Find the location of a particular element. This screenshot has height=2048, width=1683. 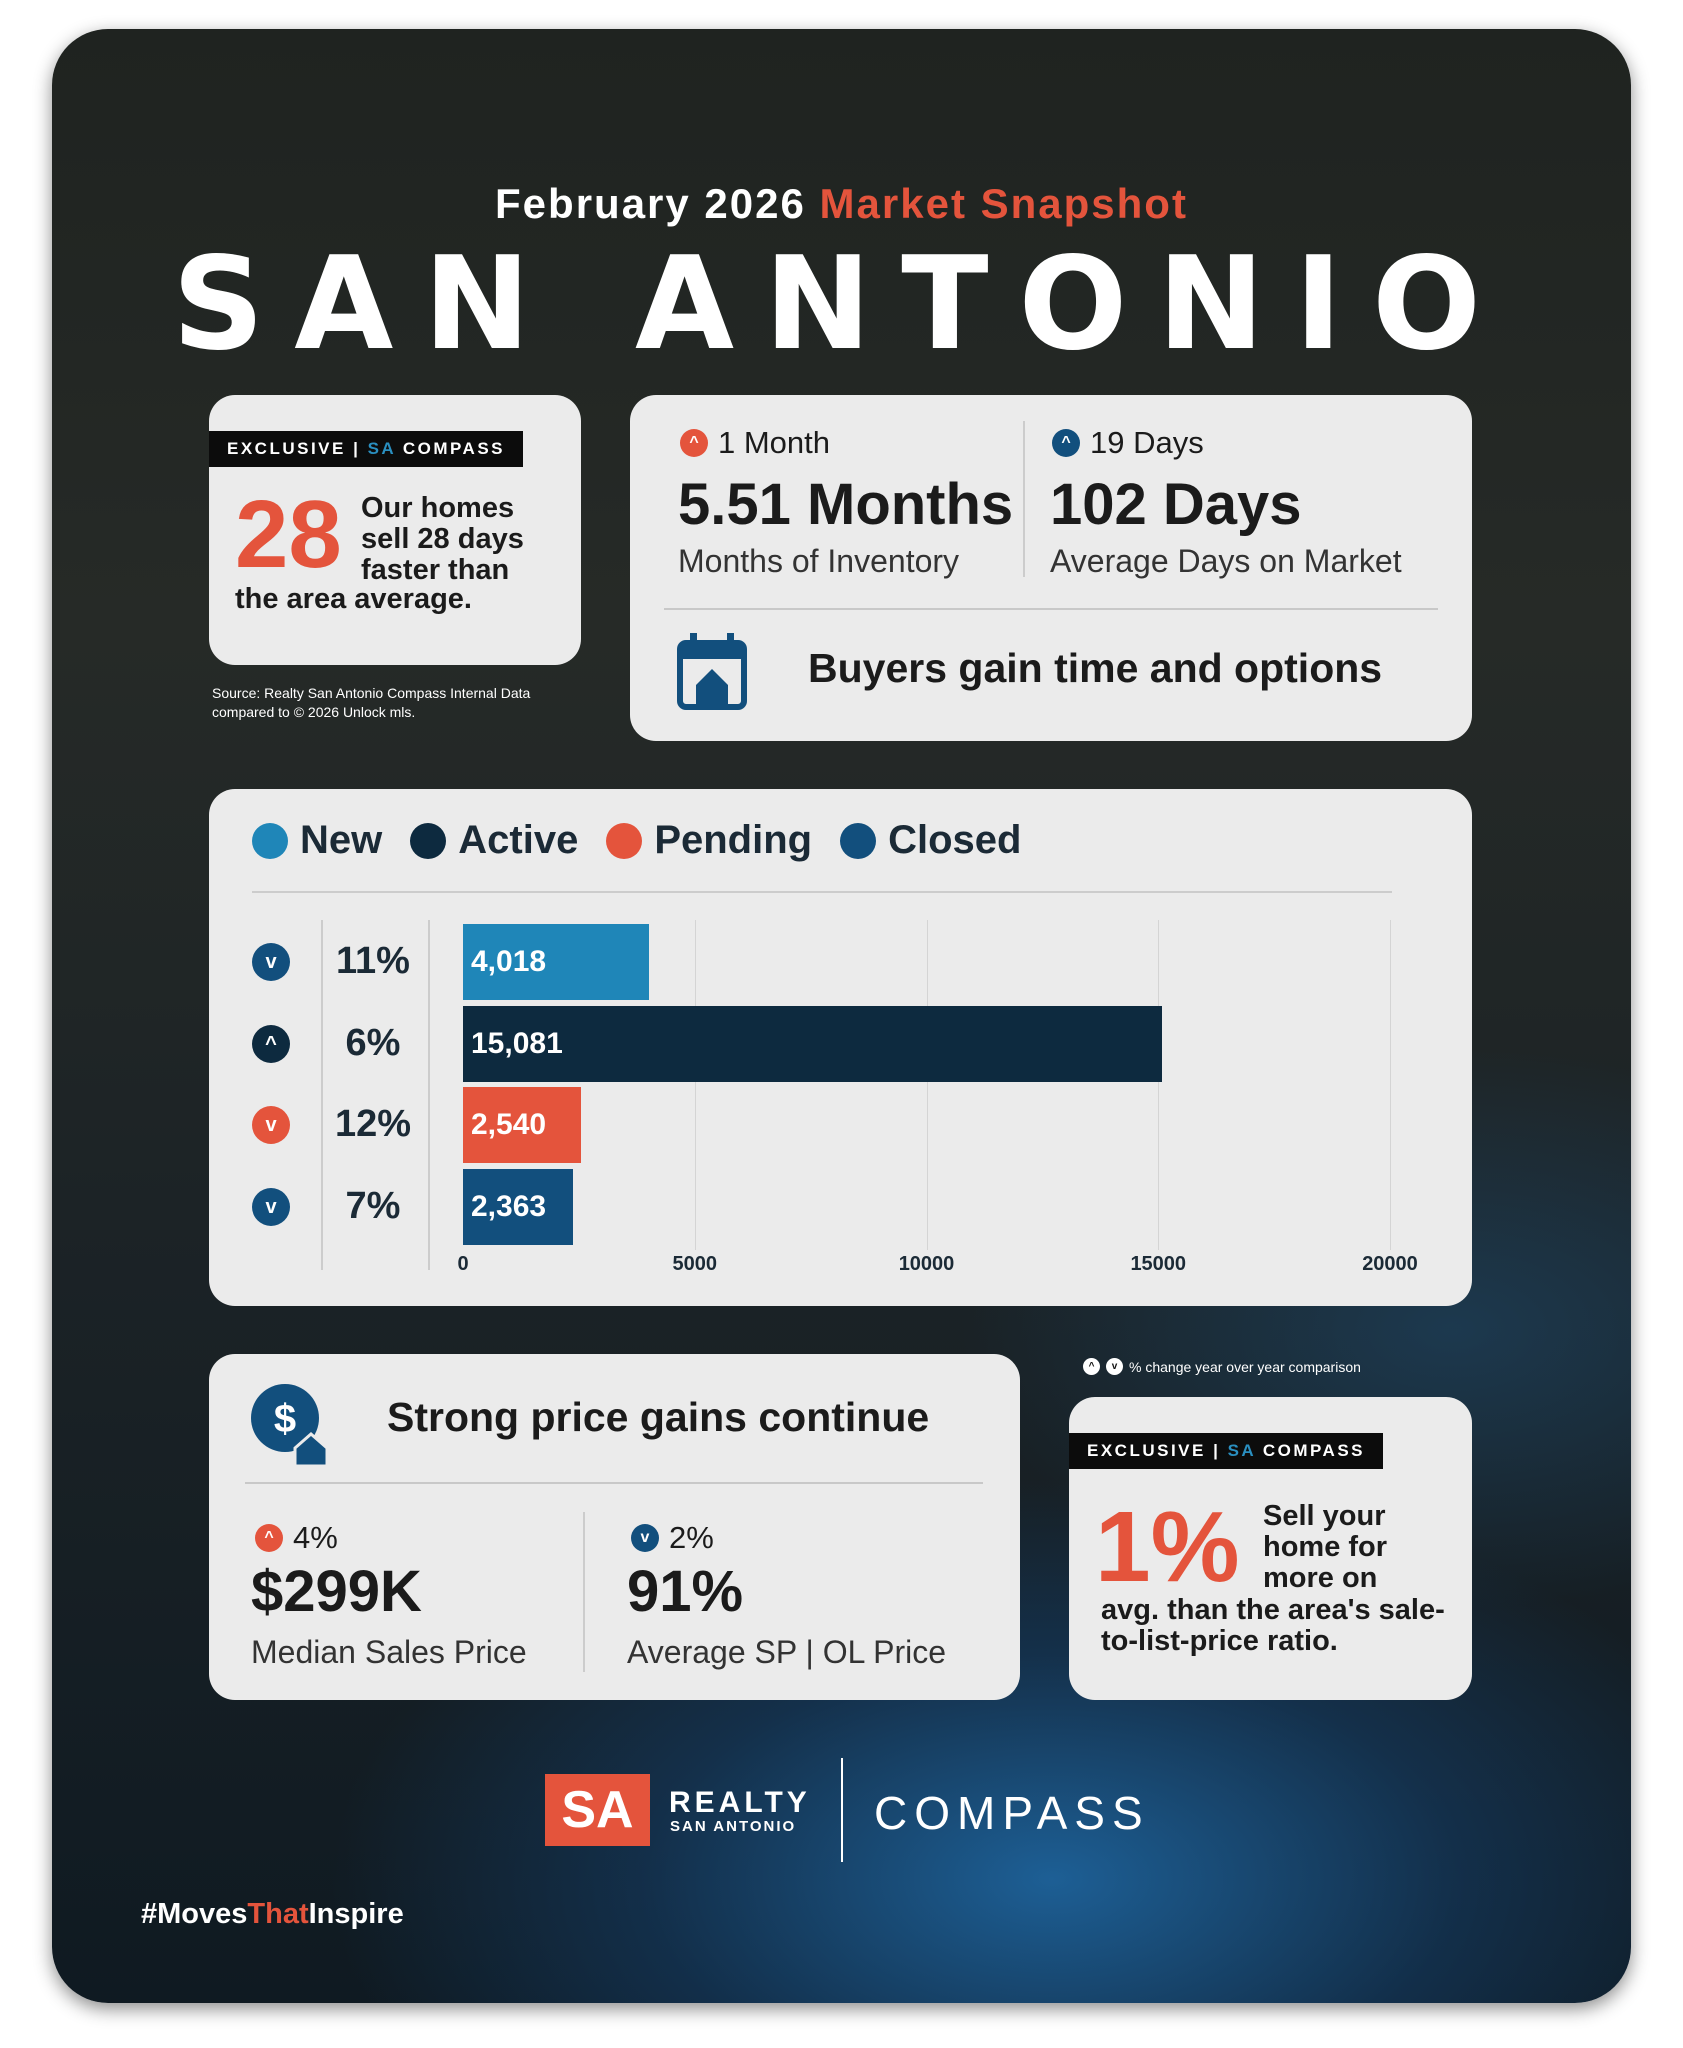

bar-new: 4,018 is located at coordinates (556, 962).